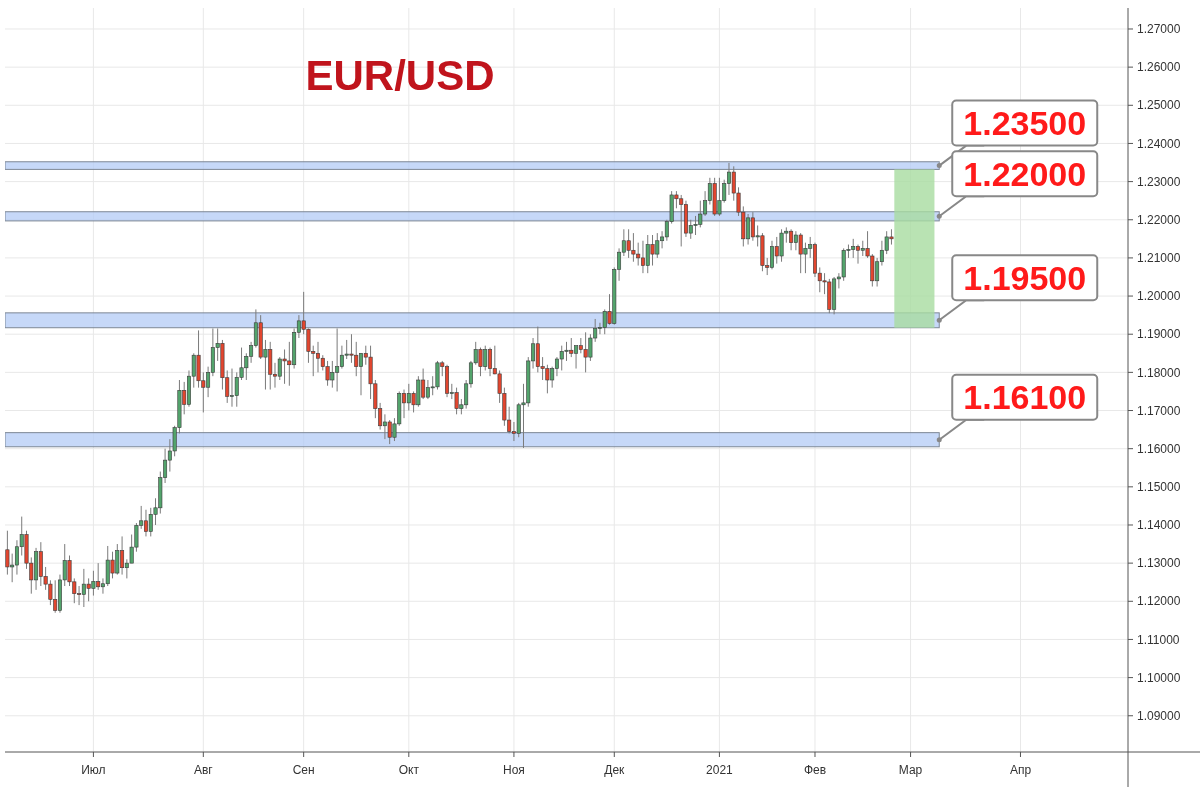  What do you see at coordinates (409, 770) in the screenshot?
I see `x-tick-label: Окт` at bounding box center [409, 770].